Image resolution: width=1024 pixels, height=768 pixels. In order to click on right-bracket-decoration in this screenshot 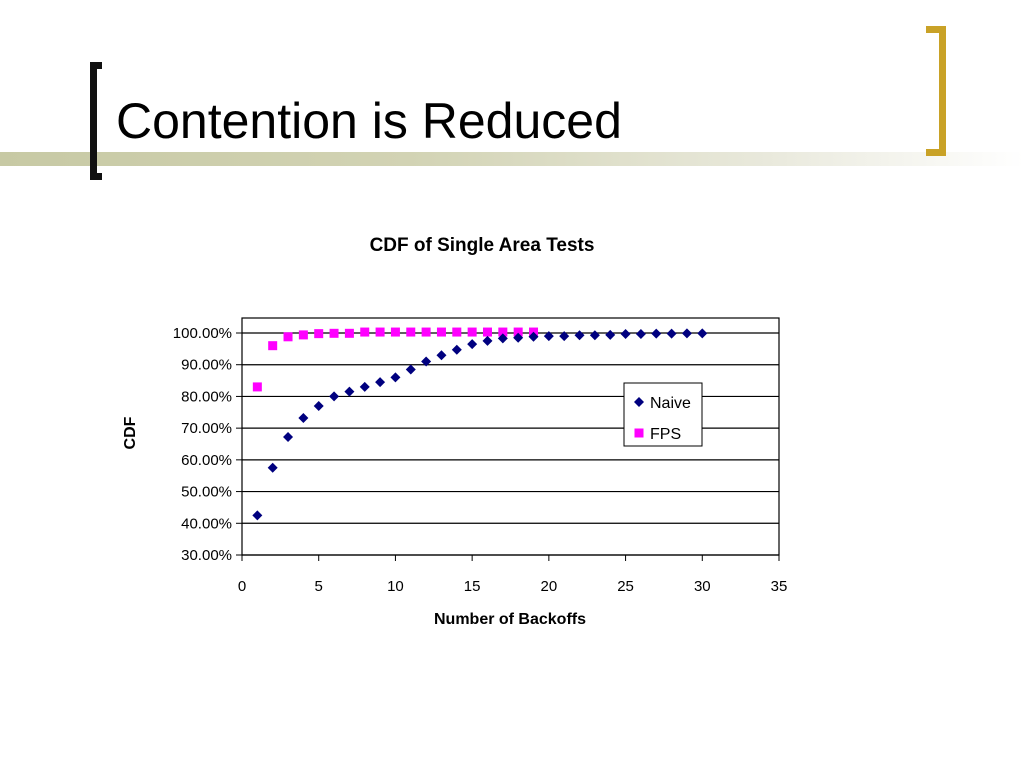, I will do `click(936, 91)`.